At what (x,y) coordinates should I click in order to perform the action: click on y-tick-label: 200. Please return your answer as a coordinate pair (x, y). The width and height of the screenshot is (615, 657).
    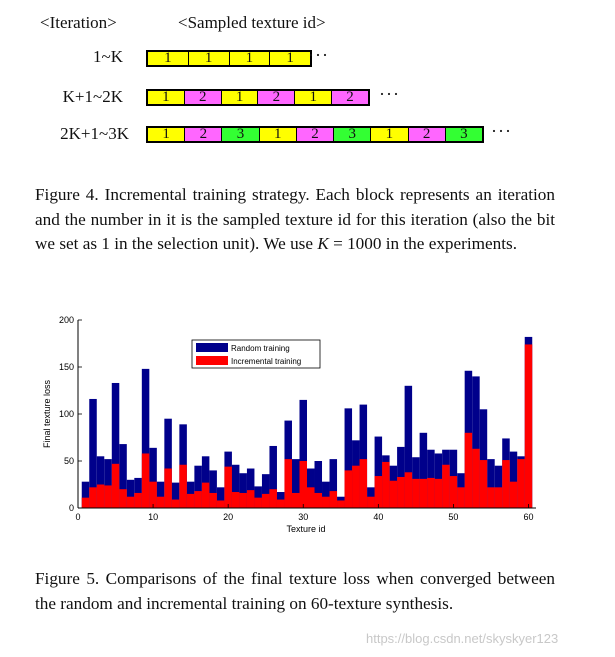
    Looking at the image, I should click on (66, 320).